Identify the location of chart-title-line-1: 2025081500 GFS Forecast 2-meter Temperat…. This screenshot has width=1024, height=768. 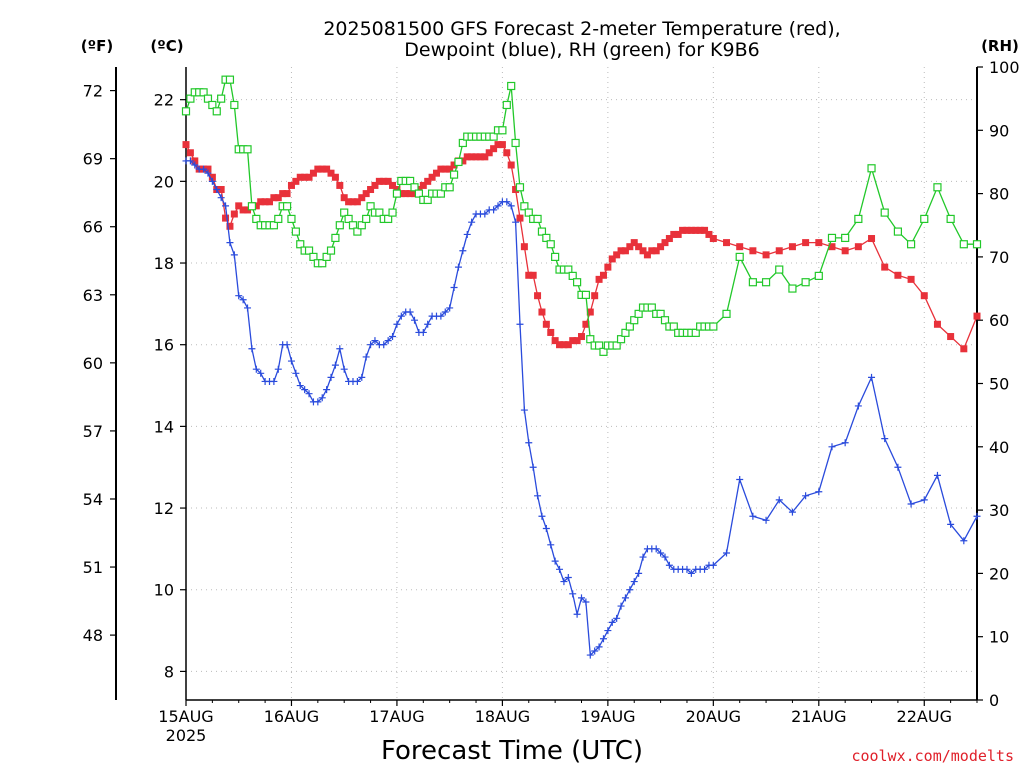
(581, 29).